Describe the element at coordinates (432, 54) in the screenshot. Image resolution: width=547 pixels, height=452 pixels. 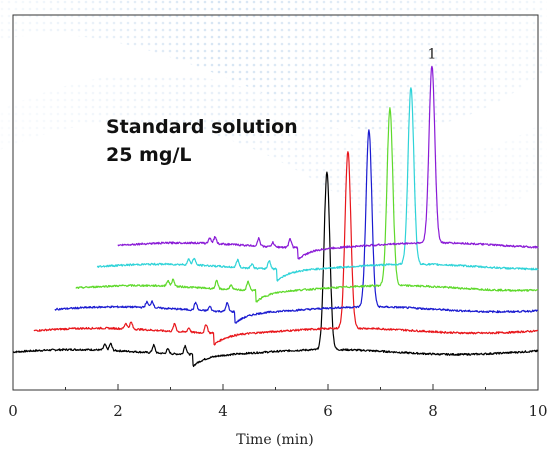
I see `peak-label: 1` at that location.